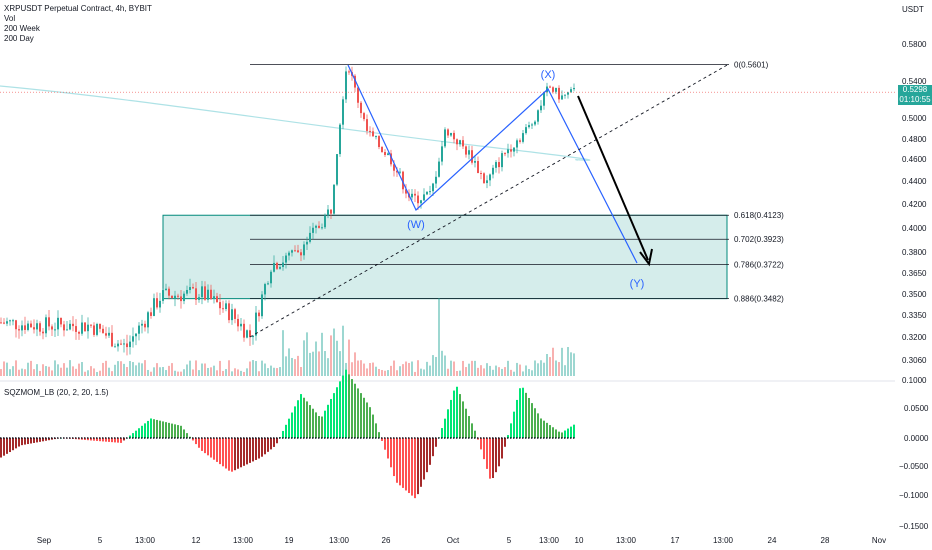 The image size is (932, 550). I want to click on legend-200-week: 200 Week, so click(22, 28).